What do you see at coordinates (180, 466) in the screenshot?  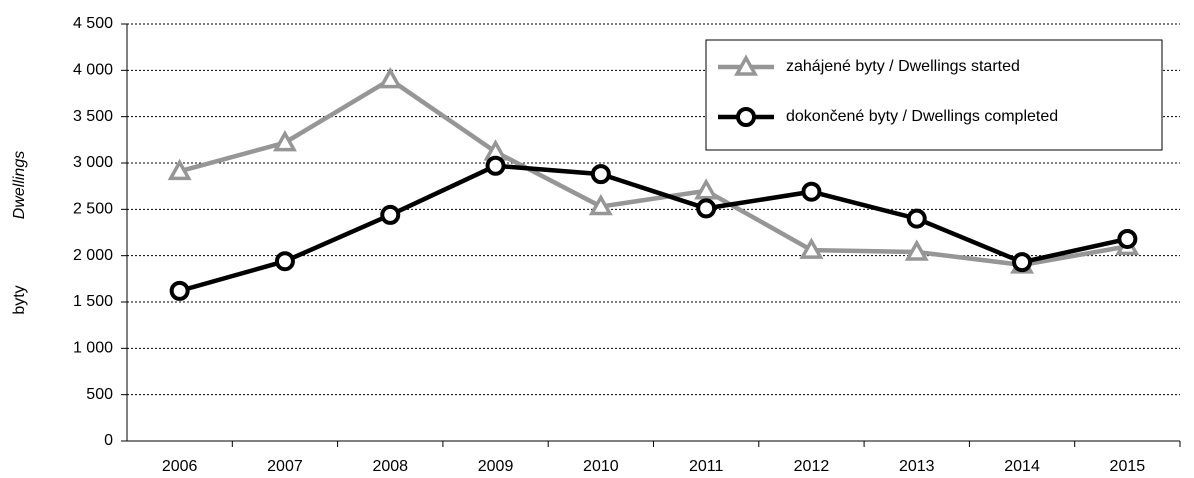 I see `x-tick-label: 2006` at bounding box center [180, 466].